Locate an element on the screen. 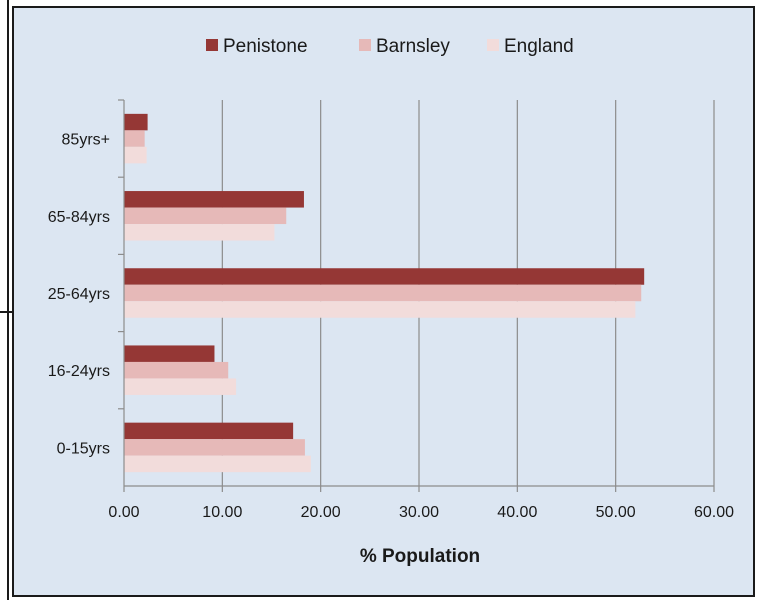 Image resolution: width=759 pixels, height=605 pixels. y-tick-label: 65-84yrs is located at coordinates (79, 217).